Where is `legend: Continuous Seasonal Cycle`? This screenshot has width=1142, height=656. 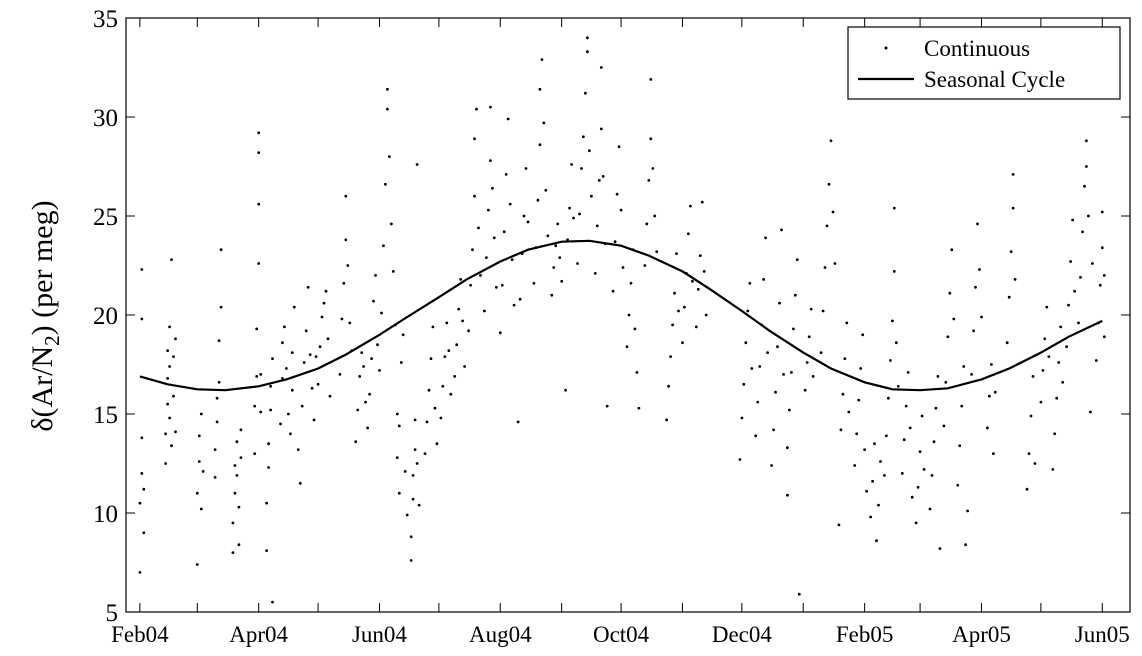 legend: Continuous Seasonal Cycle is located at coordinates (984, 63).